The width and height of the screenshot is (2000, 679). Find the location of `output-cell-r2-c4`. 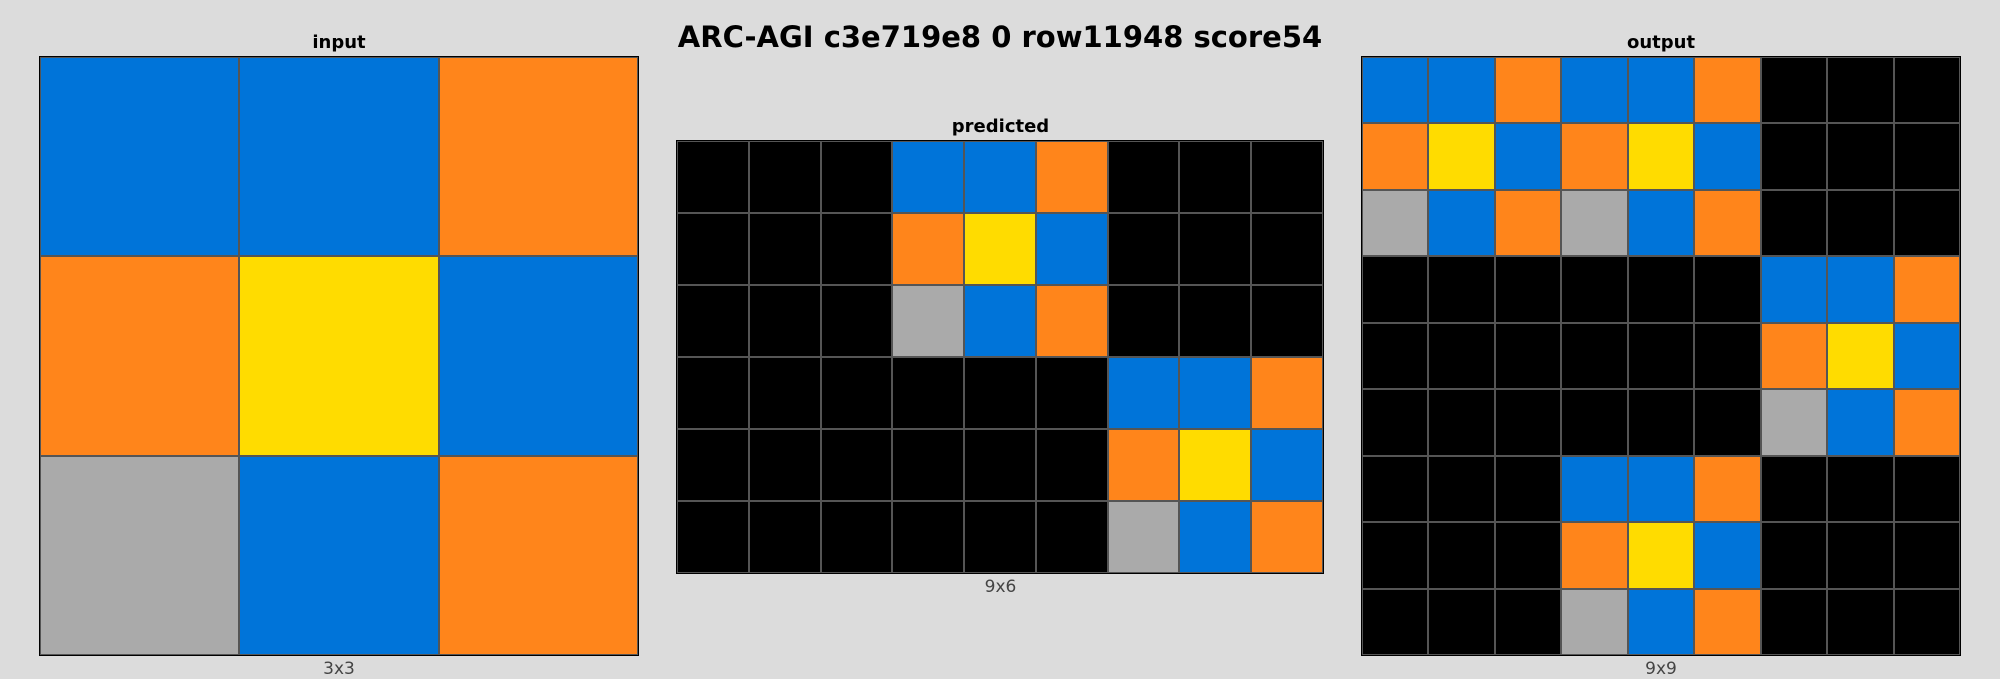

output-cell-r2-c4 is located at coordinates (1661, 223).